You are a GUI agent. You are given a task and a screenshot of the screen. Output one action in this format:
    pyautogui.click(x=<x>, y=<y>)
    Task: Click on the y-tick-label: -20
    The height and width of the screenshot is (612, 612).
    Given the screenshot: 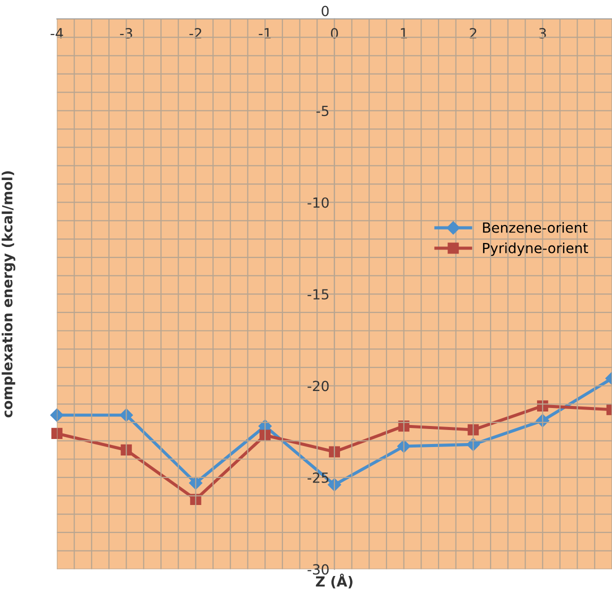 What is the action you would take?
    pyautogui.click(x=318, y=386)
    